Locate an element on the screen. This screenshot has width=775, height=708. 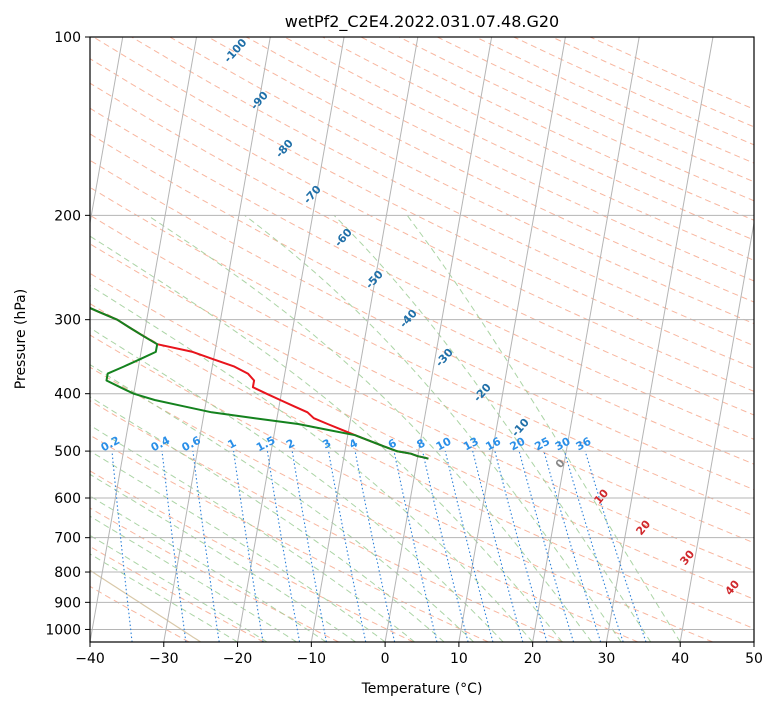
mixing-ratio-label-4: 4 is located at coordinates (353, 443).